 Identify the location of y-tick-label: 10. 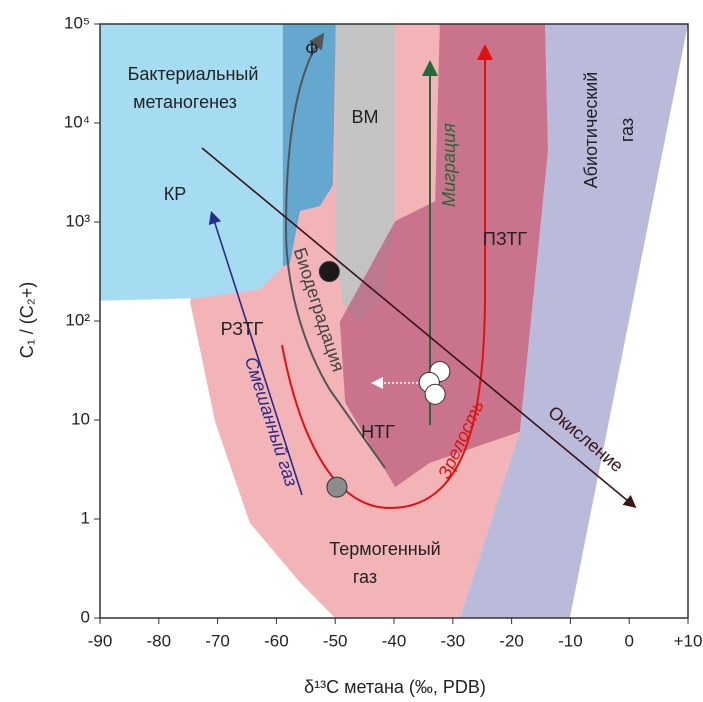
(80, 418).